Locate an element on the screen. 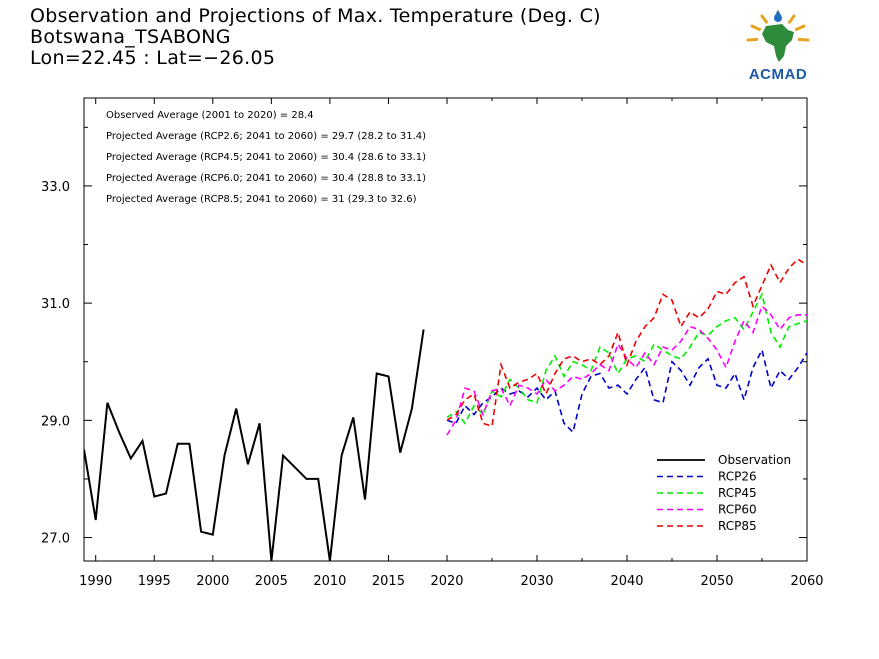  acmad-logo-text: ACMAD is located at coordinates (778, 74).